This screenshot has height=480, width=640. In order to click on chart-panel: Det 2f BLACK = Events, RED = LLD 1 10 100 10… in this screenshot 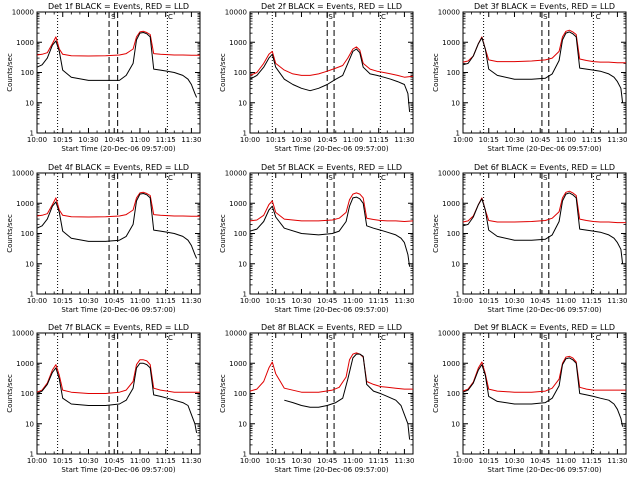, I will do `click(317, 77)`.